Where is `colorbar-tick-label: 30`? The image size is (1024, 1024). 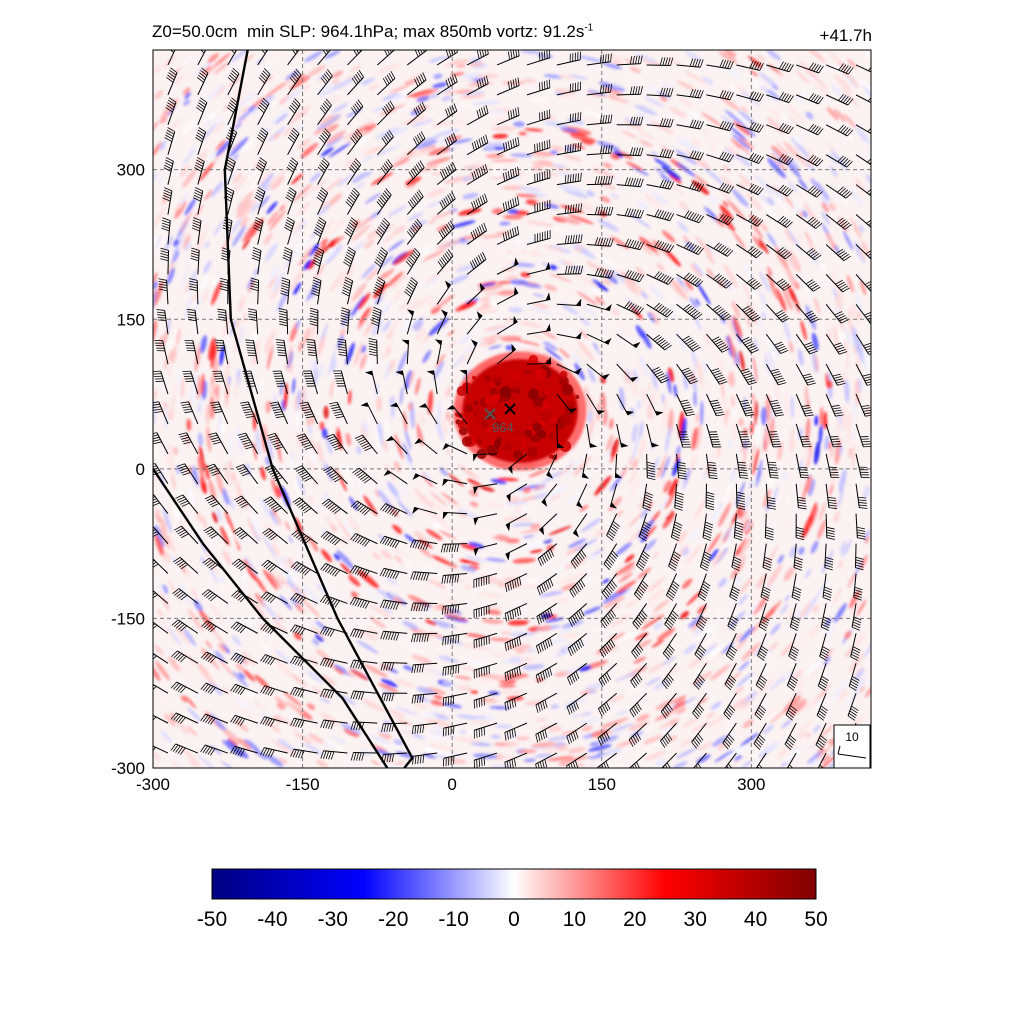
colorbar-tick-label: 30 is located at coordinates (695, 919).